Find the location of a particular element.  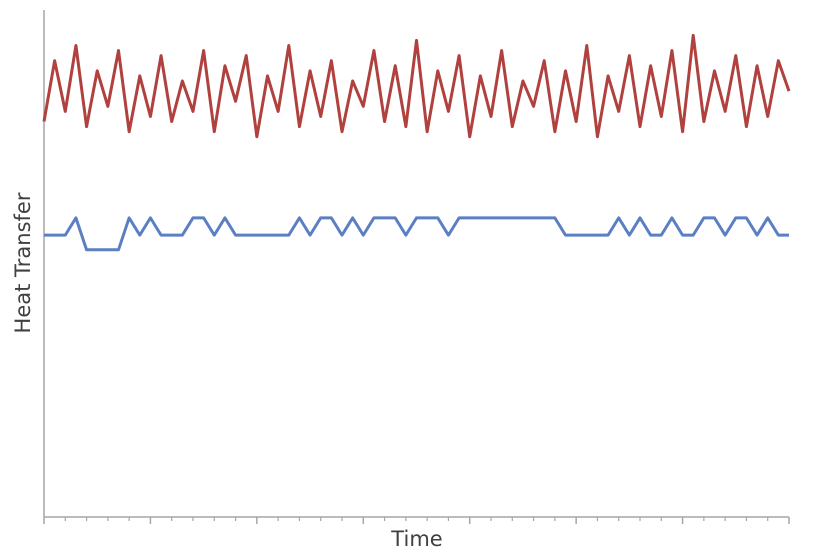

y-axis-label: Heat Transfer is located at coordinates (23, 262).